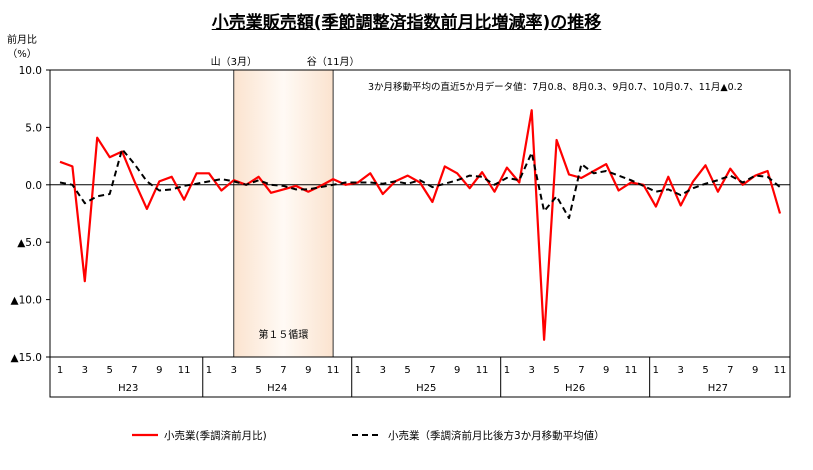  I want to click on x-axis-box, so click(420, 377).